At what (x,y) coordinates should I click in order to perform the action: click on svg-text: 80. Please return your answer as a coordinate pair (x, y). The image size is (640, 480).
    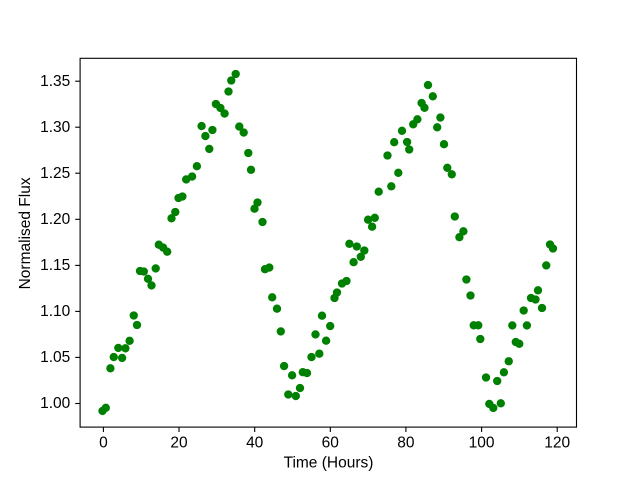
    Looking at the image, I should click on (406, 443).